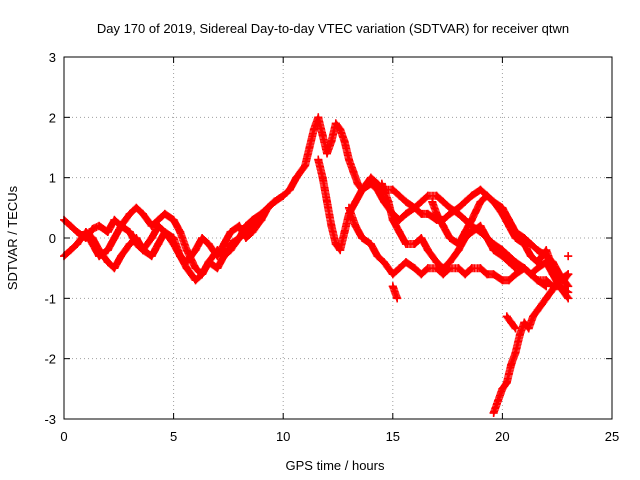 The image size is (640, 480). What do you see at coordinates (50, 359) in the screenshot?
I see `y-tick-label: -2` at bounding box center [50, 359].